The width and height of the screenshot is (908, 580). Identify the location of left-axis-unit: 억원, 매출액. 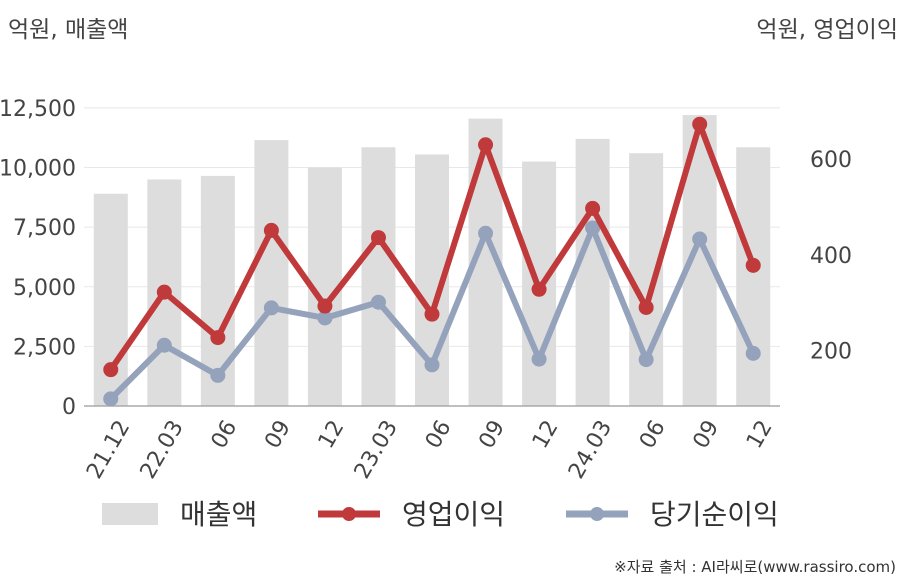
(68, 30).